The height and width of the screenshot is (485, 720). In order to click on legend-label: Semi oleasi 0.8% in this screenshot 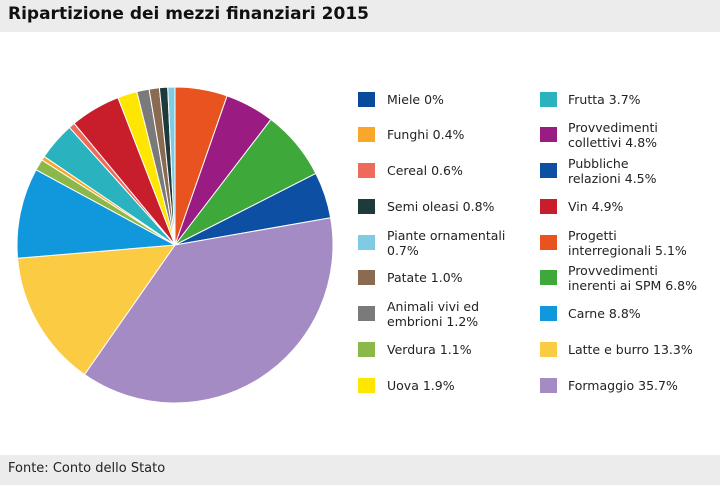, I will do `click(441, 206)`.